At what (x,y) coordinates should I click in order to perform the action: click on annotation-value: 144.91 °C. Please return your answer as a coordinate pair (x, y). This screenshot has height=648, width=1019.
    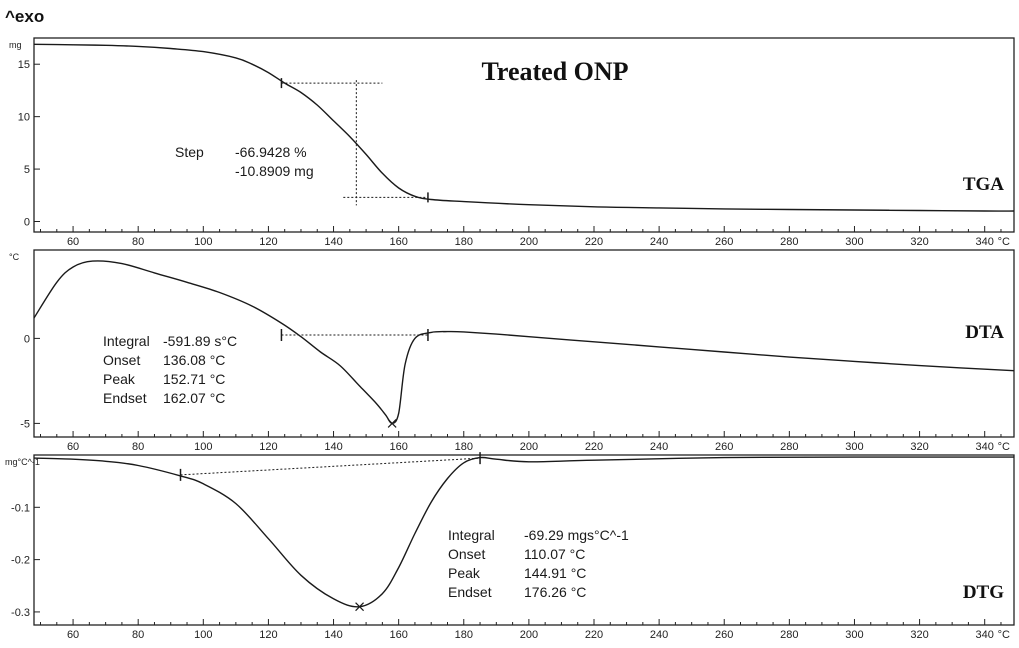
    Looking at the image, I should click on (555, 573).